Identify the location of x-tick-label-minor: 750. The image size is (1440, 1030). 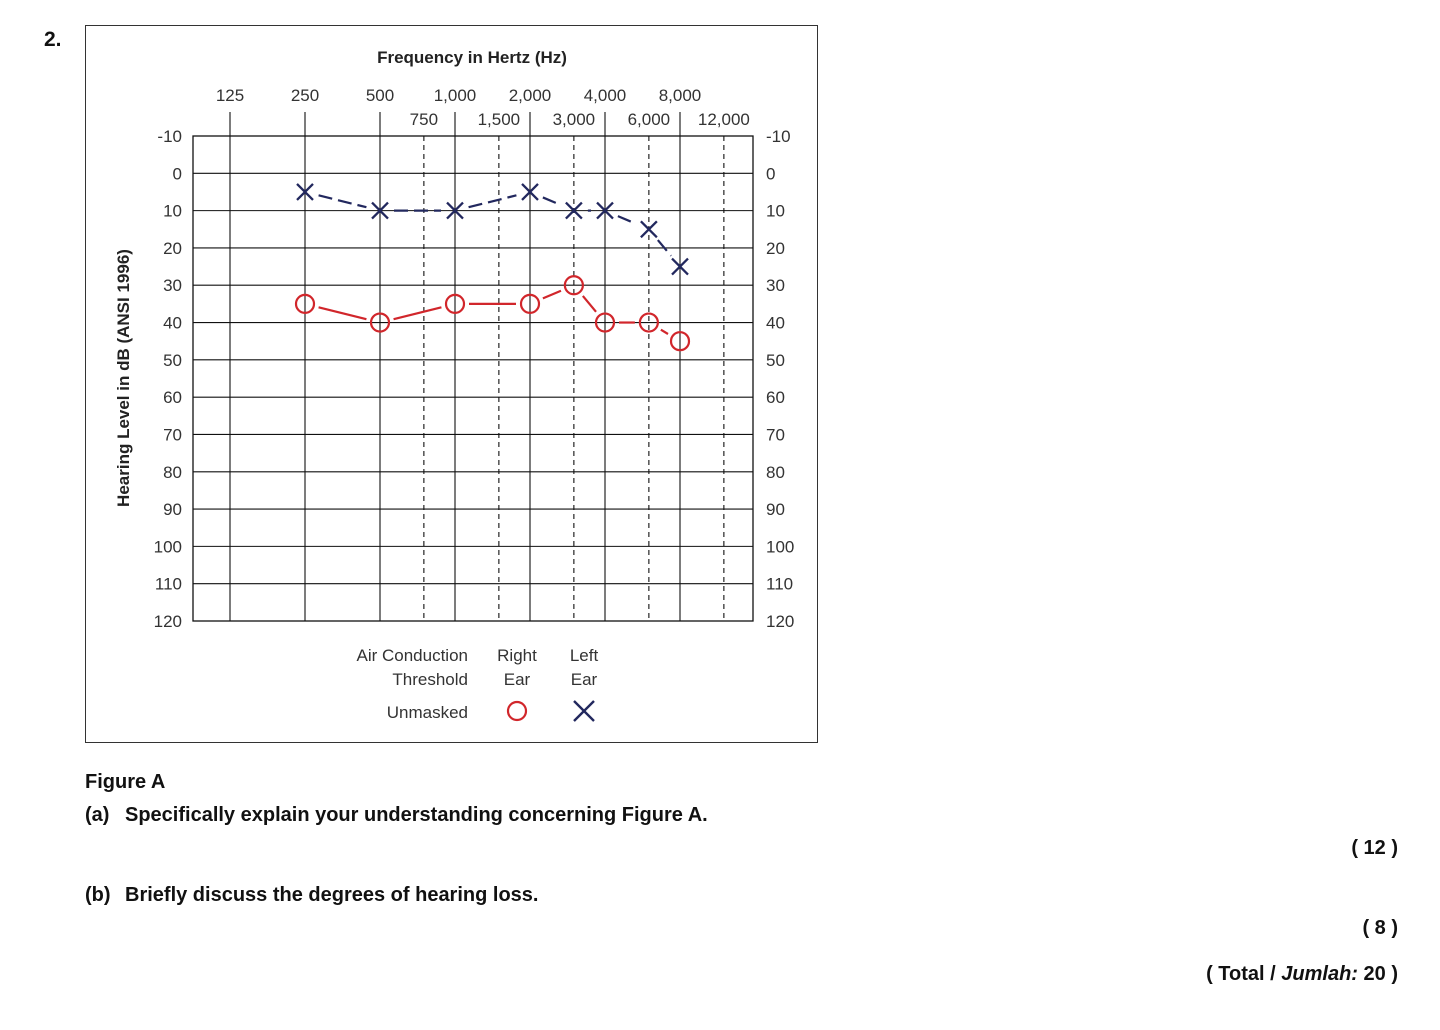
(424, 119).